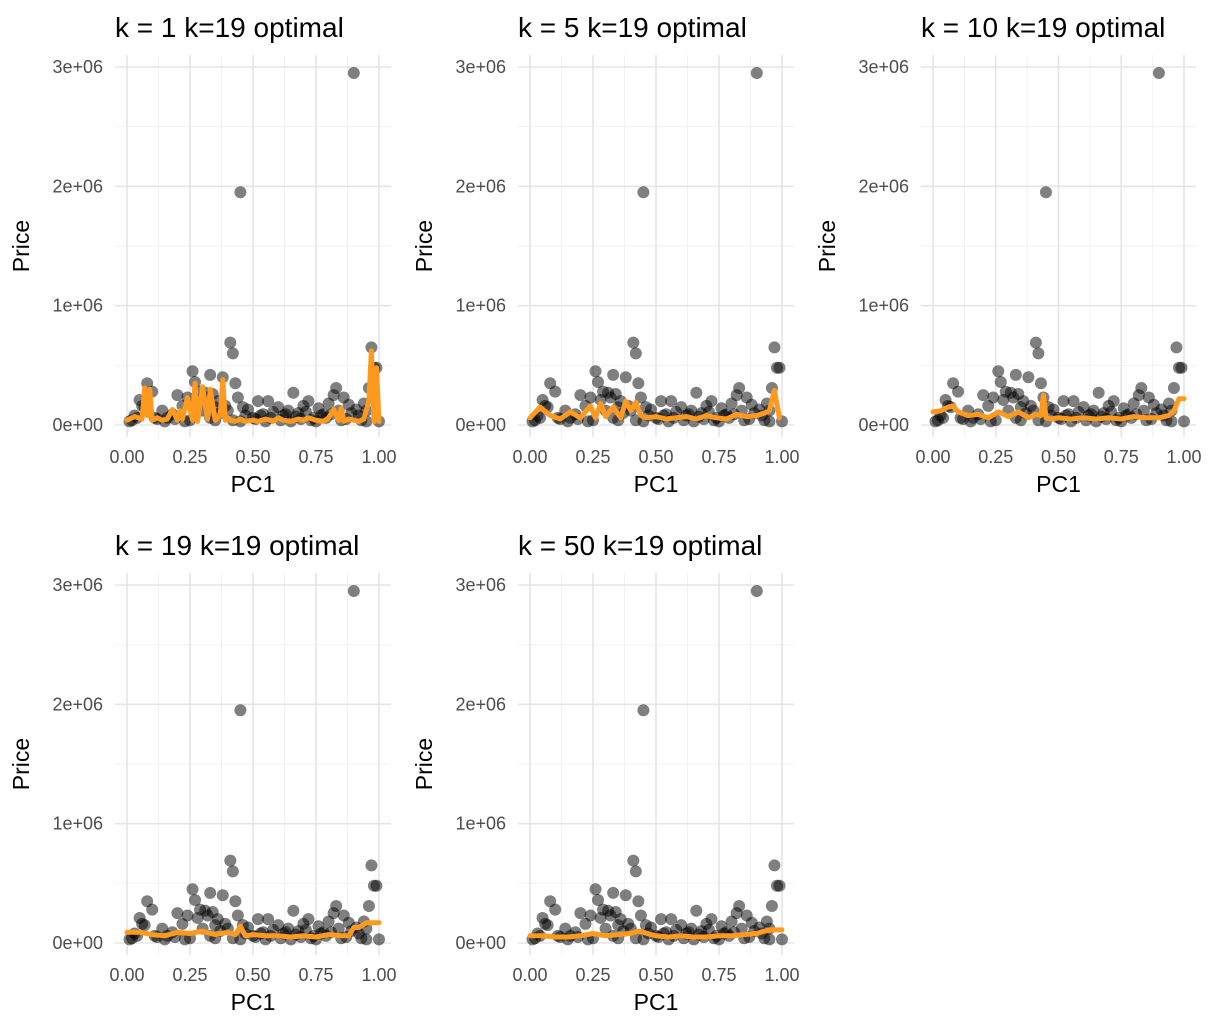  Describe the element at coordinates (655, 457) in the screenshot. I see `x-tick-label: 0.50` at that location.